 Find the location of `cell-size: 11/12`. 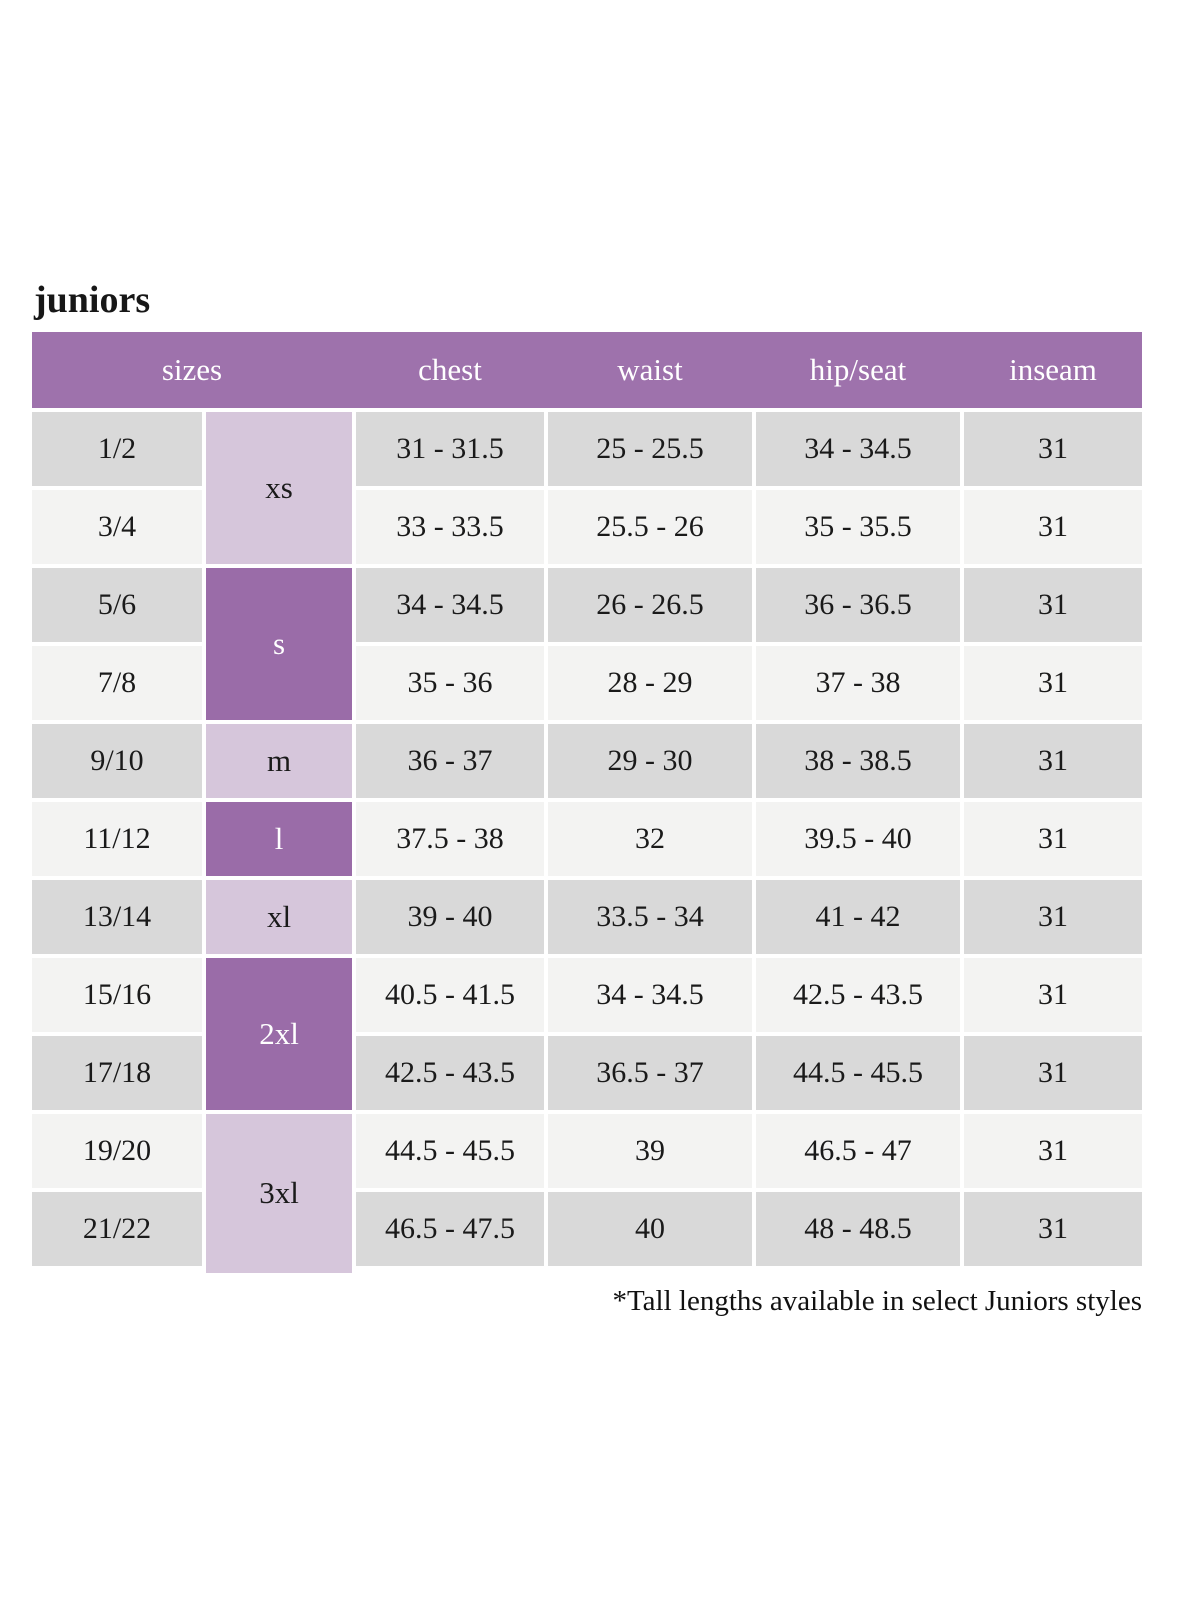

cell-size: 11/12 is located at coordinates (117, 838).